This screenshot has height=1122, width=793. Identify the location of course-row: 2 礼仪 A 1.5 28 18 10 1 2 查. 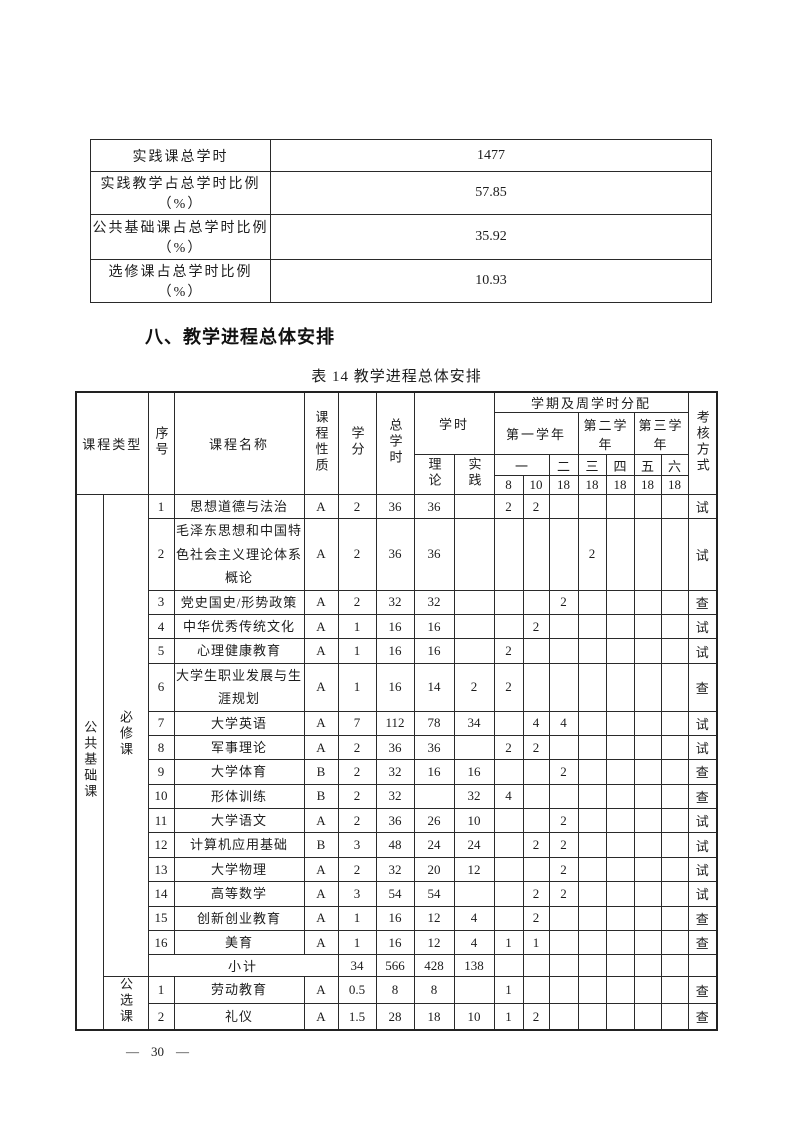
(397, 1016).